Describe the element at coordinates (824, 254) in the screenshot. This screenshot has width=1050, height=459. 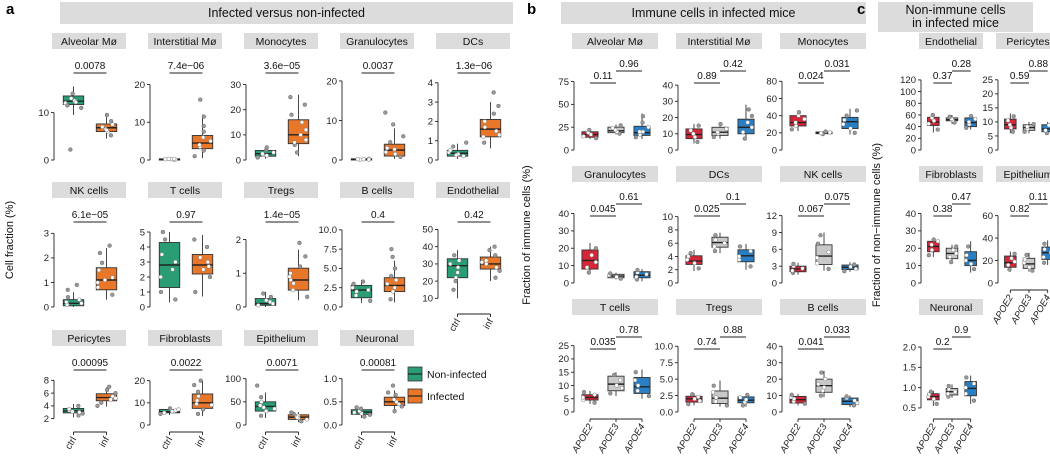
I see `box-APOE3` at that location.